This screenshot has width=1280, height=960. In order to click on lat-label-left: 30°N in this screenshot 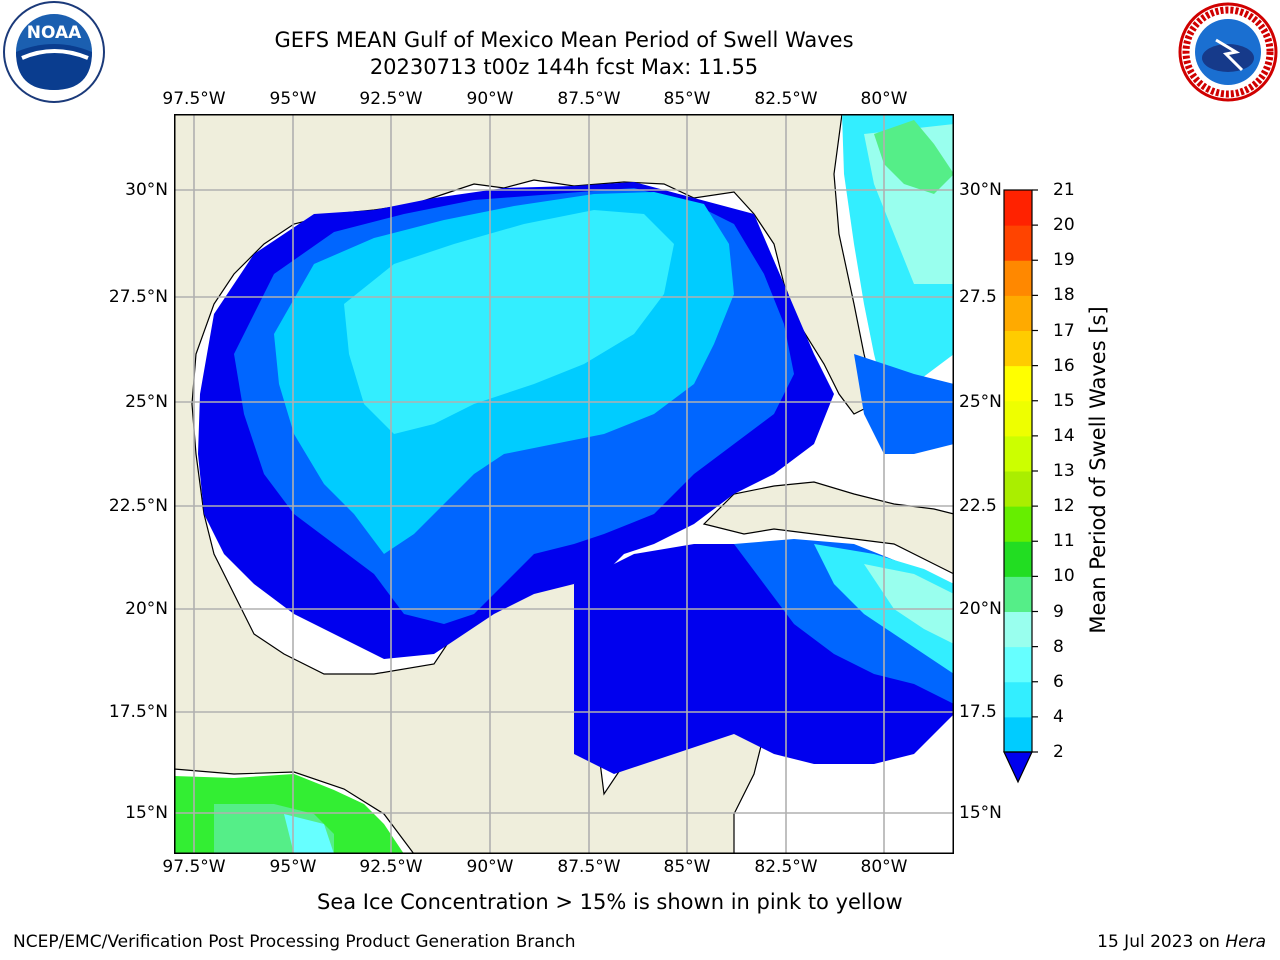, I will do `click(146, 190)`.